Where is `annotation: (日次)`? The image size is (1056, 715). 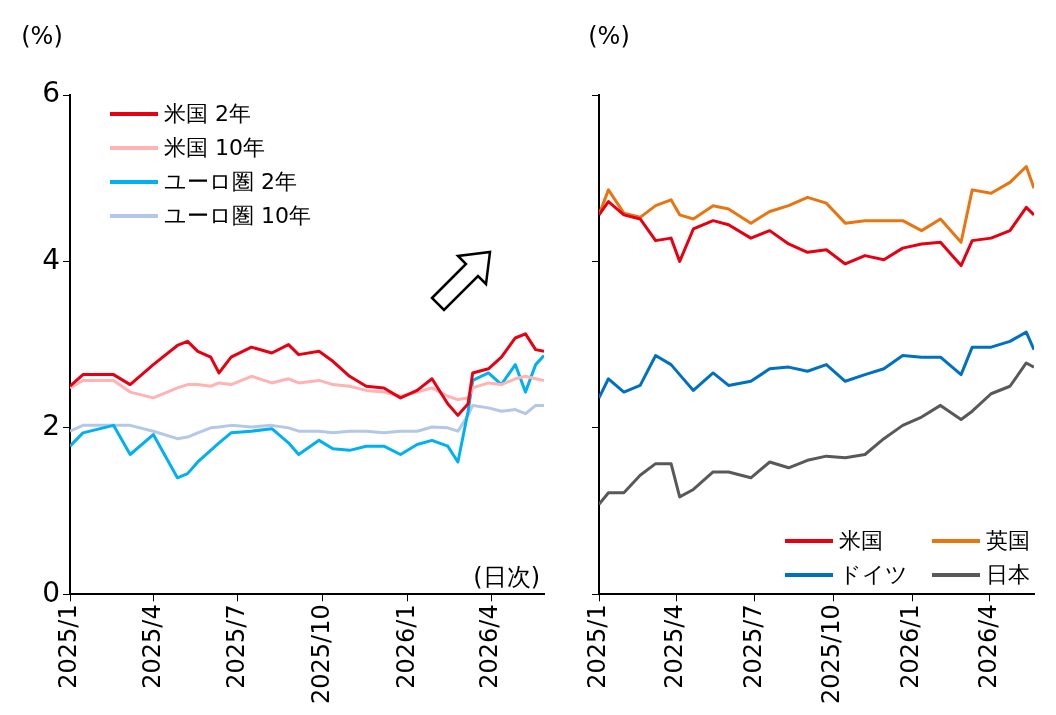 annotation: (日次) is located at coordinates (506, 576).